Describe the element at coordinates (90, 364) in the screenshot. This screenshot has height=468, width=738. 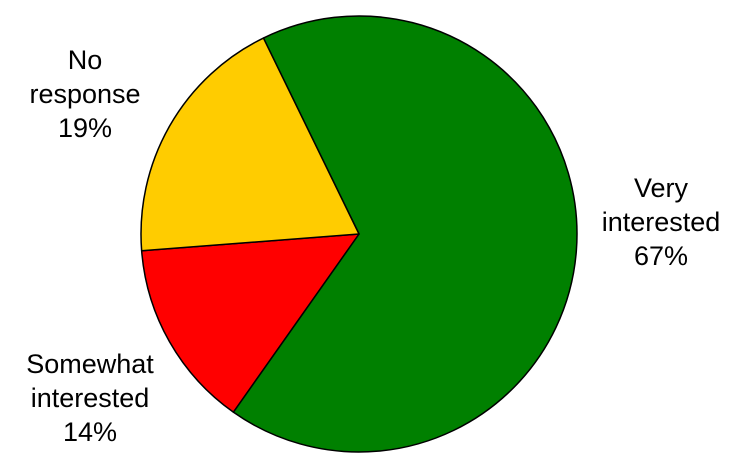
I see `label-somewhat-interested-line1: Somewhat` at that location.